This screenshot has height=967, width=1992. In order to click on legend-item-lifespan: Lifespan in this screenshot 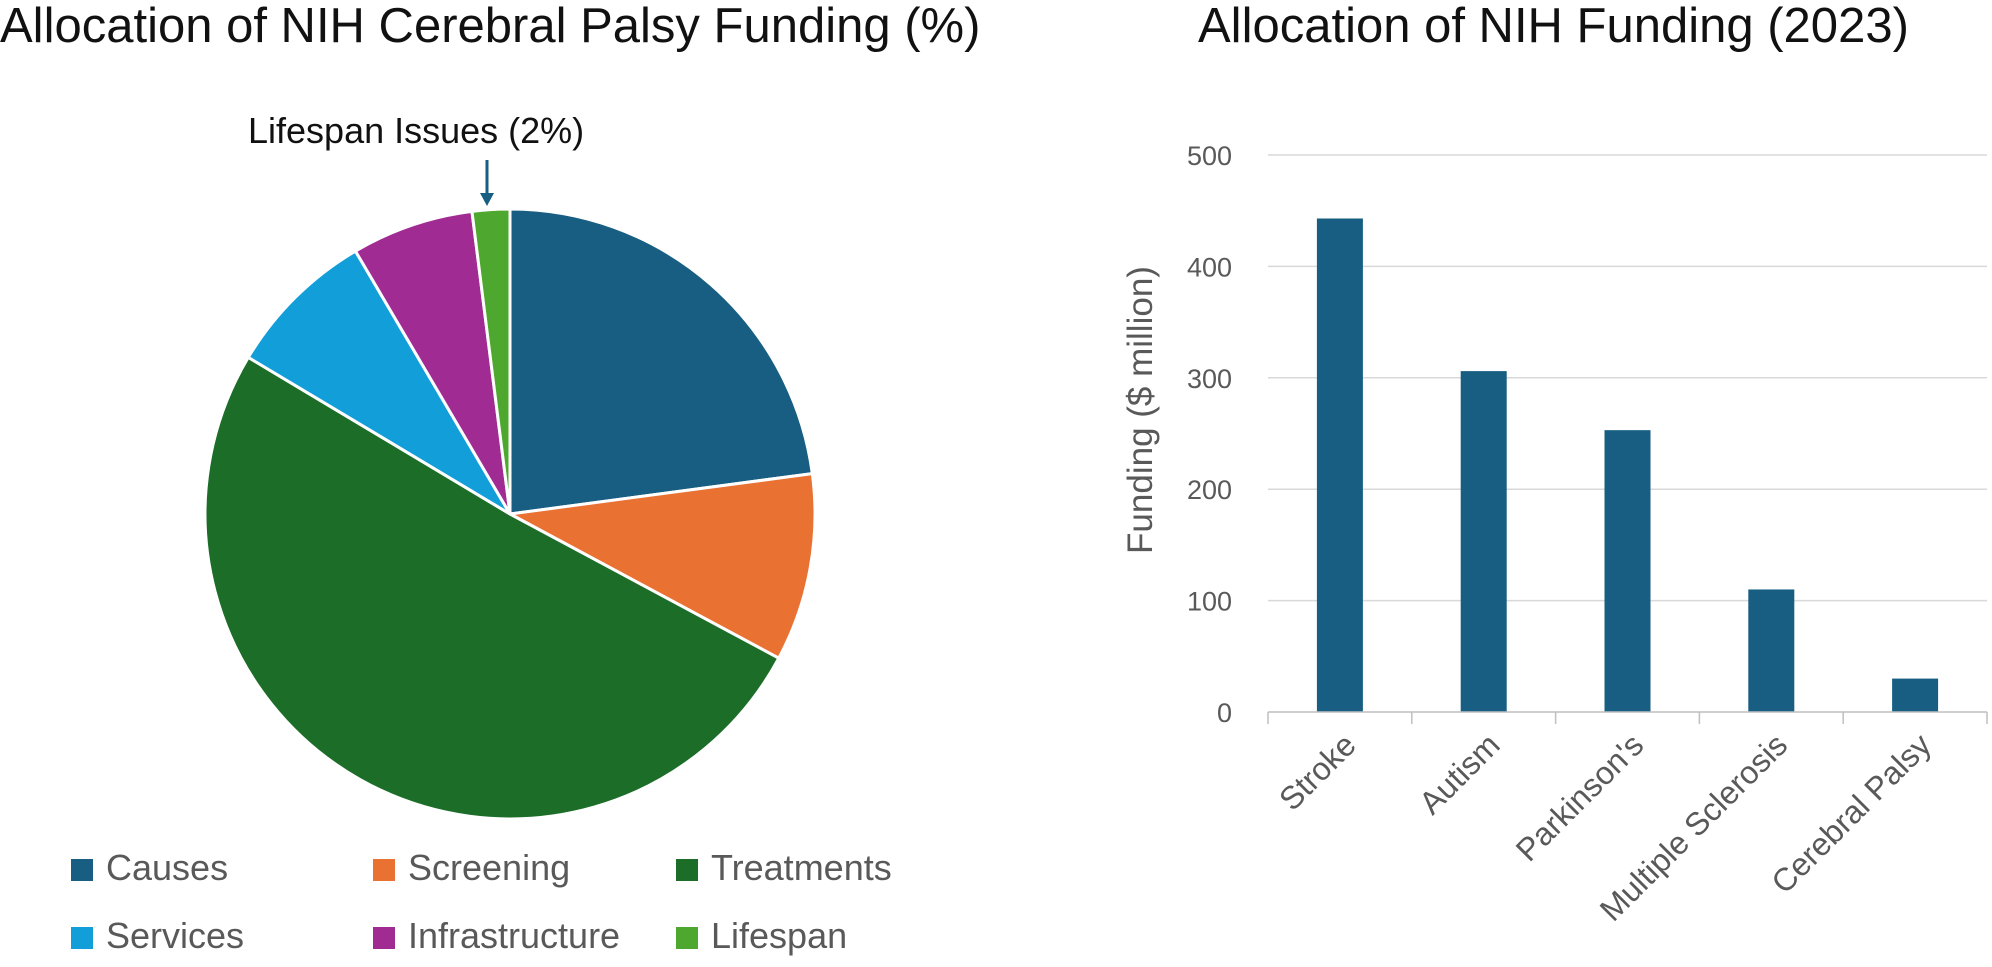, I will do `click(761, 935)`.